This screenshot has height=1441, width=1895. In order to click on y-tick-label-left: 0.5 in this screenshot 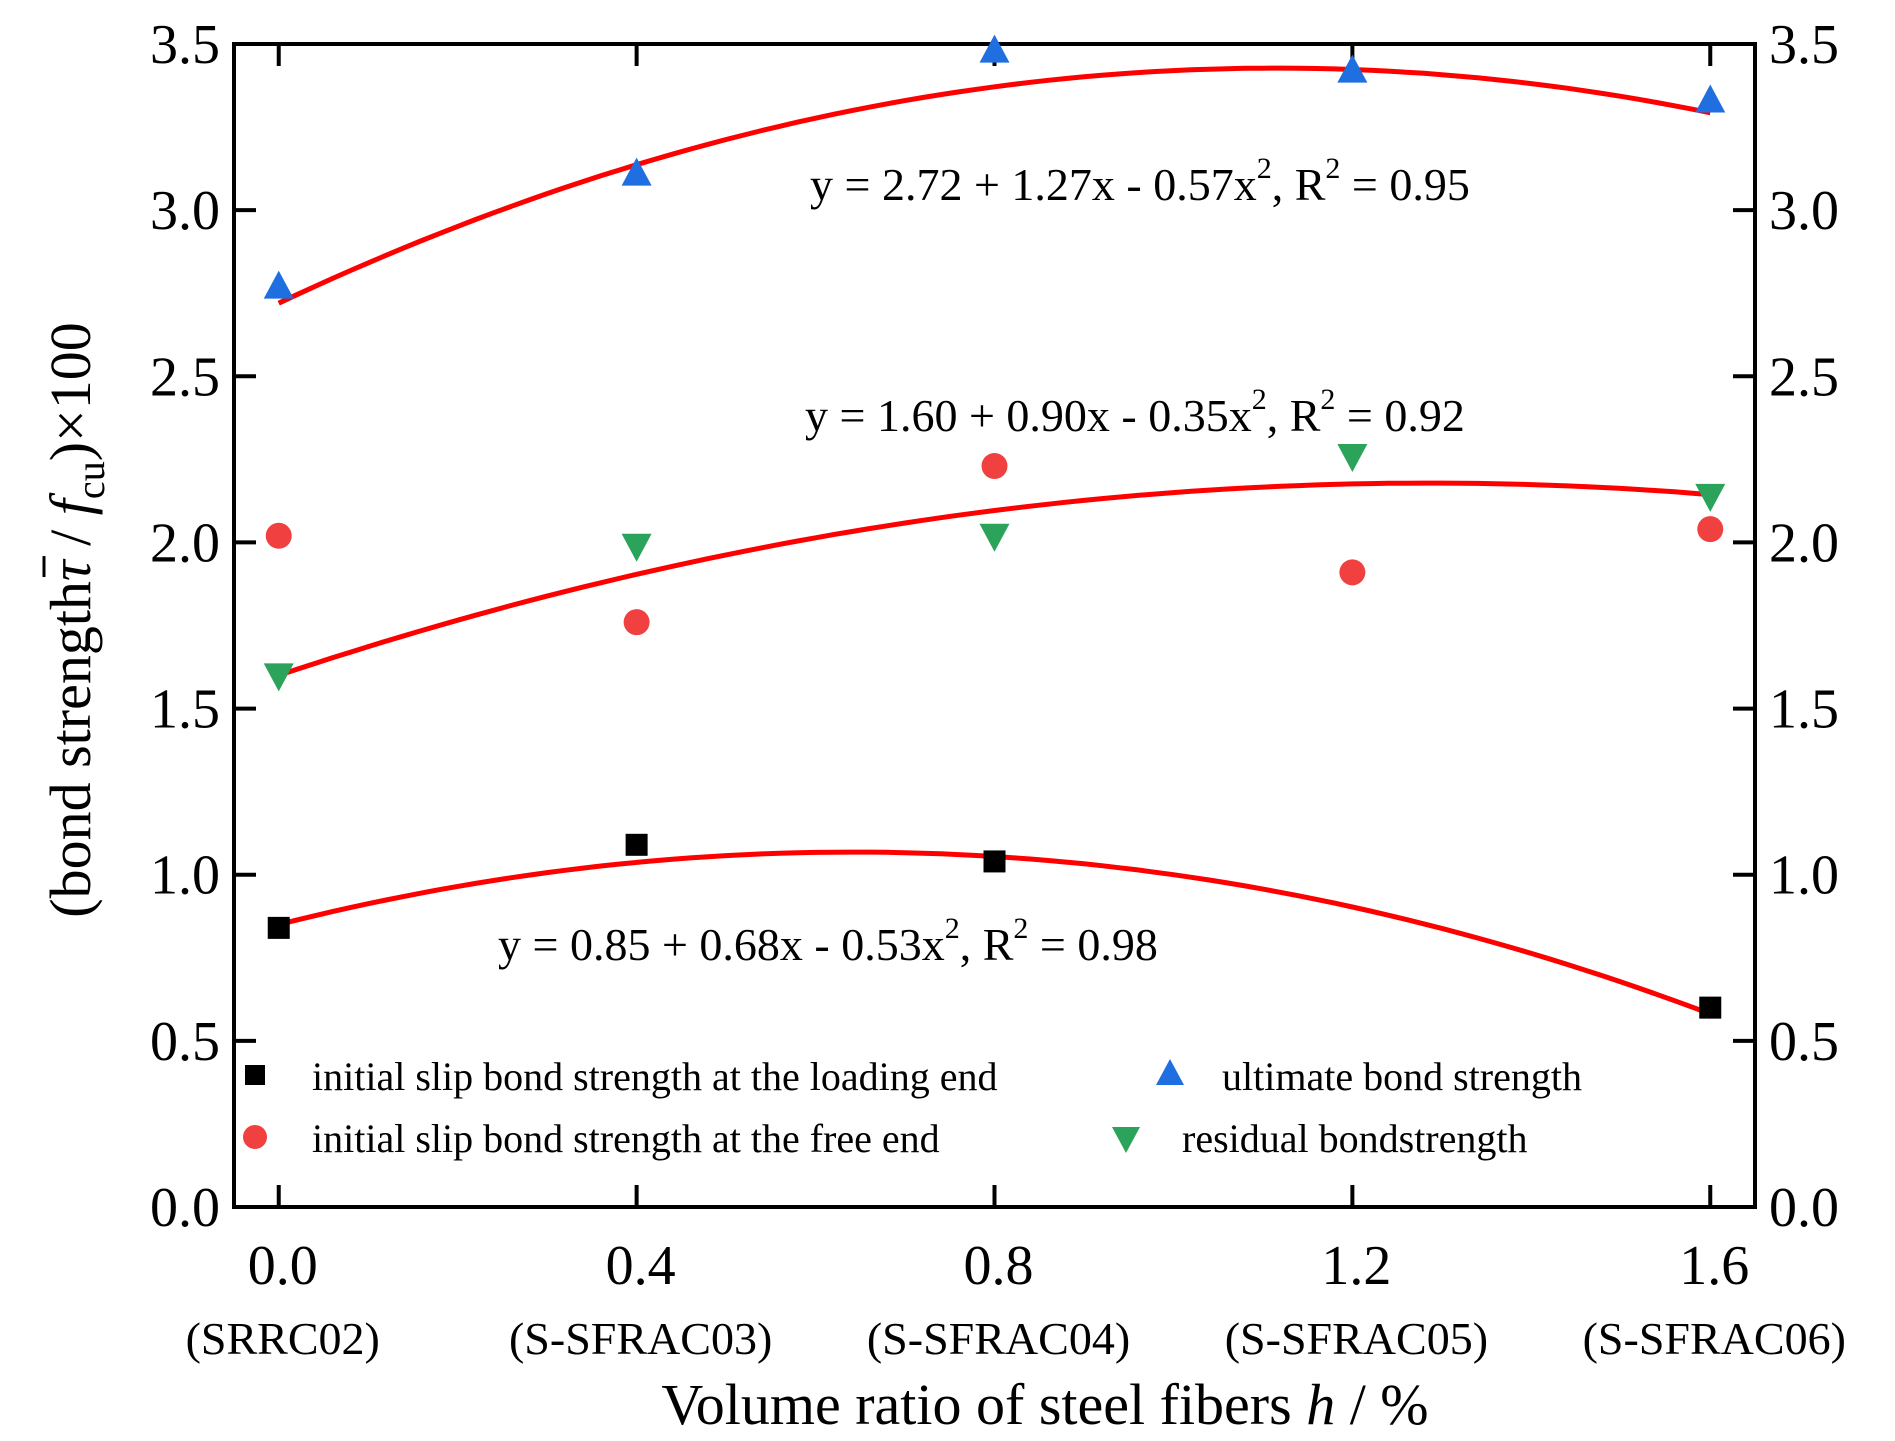, I will do `click(185, 1042)`.